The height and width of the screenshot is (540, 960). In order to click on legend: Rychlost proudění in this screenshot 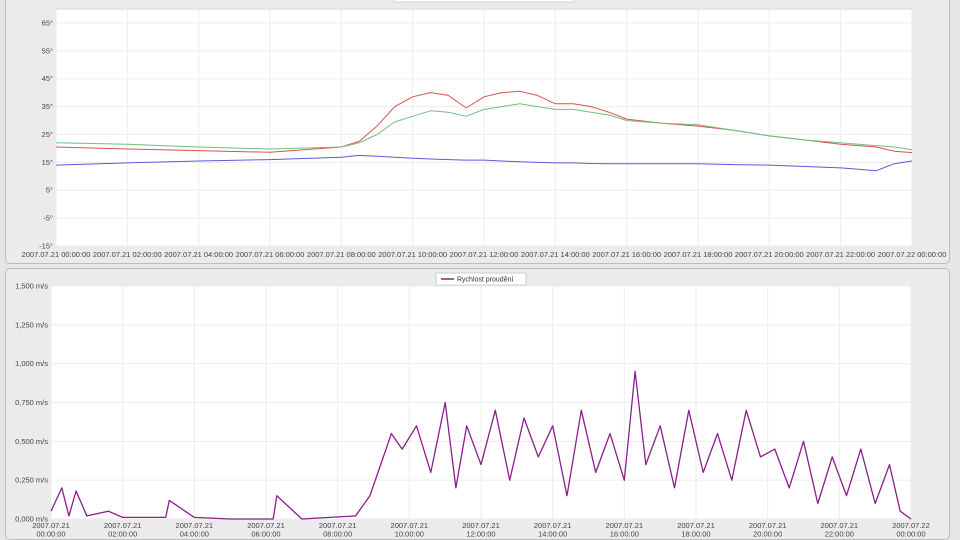, I will do `click(481, 279)`.